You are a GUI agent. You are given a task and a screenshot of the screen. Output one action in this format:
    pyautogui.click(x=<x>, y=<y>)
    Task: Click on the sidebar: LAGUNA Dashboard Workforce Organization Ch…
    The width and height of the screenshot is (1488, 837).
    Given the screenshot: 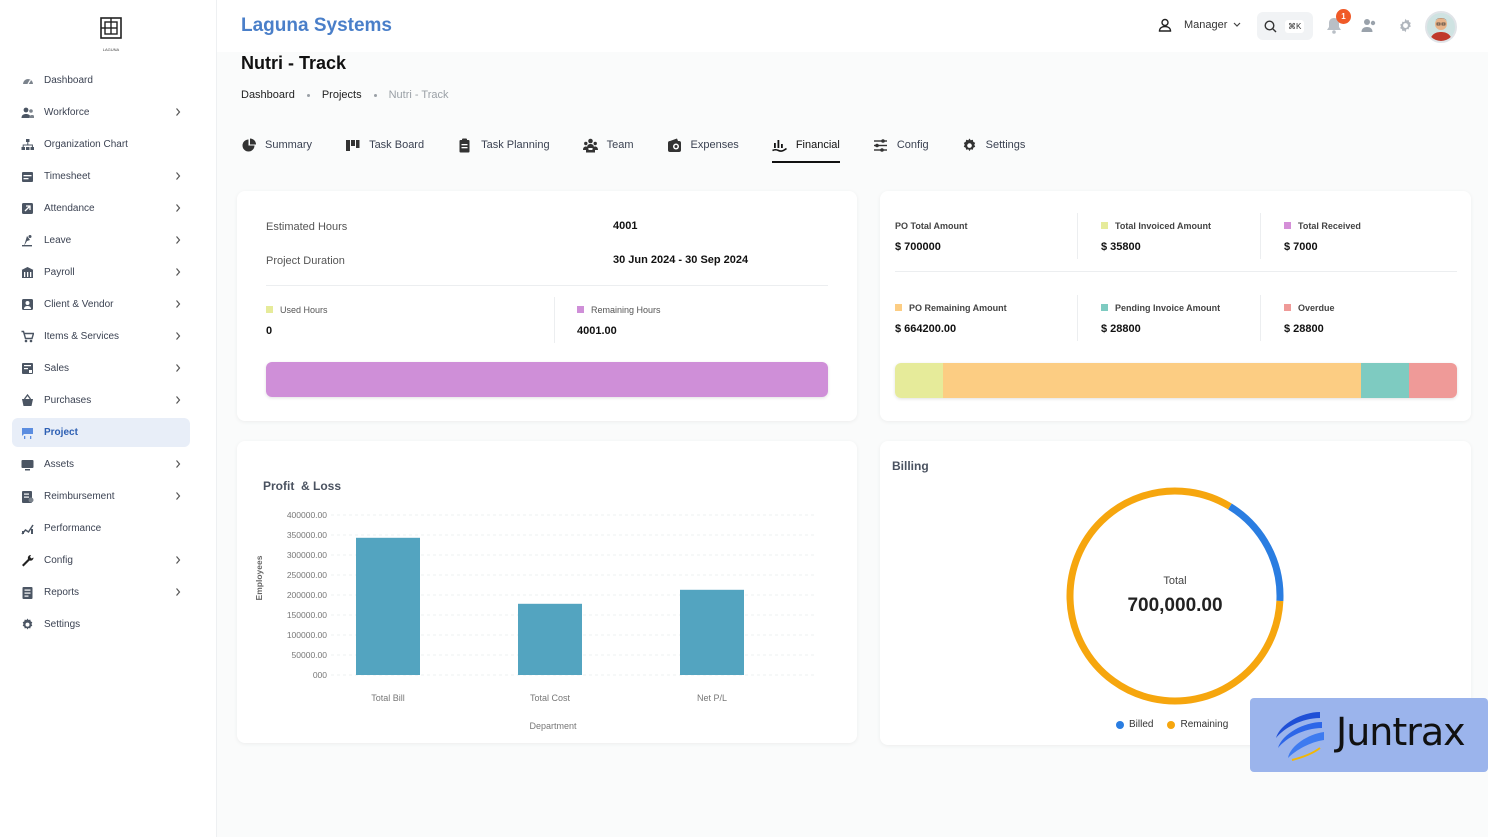 What is the action you would take?
    pyautogui.click(x=108, y=418)
    